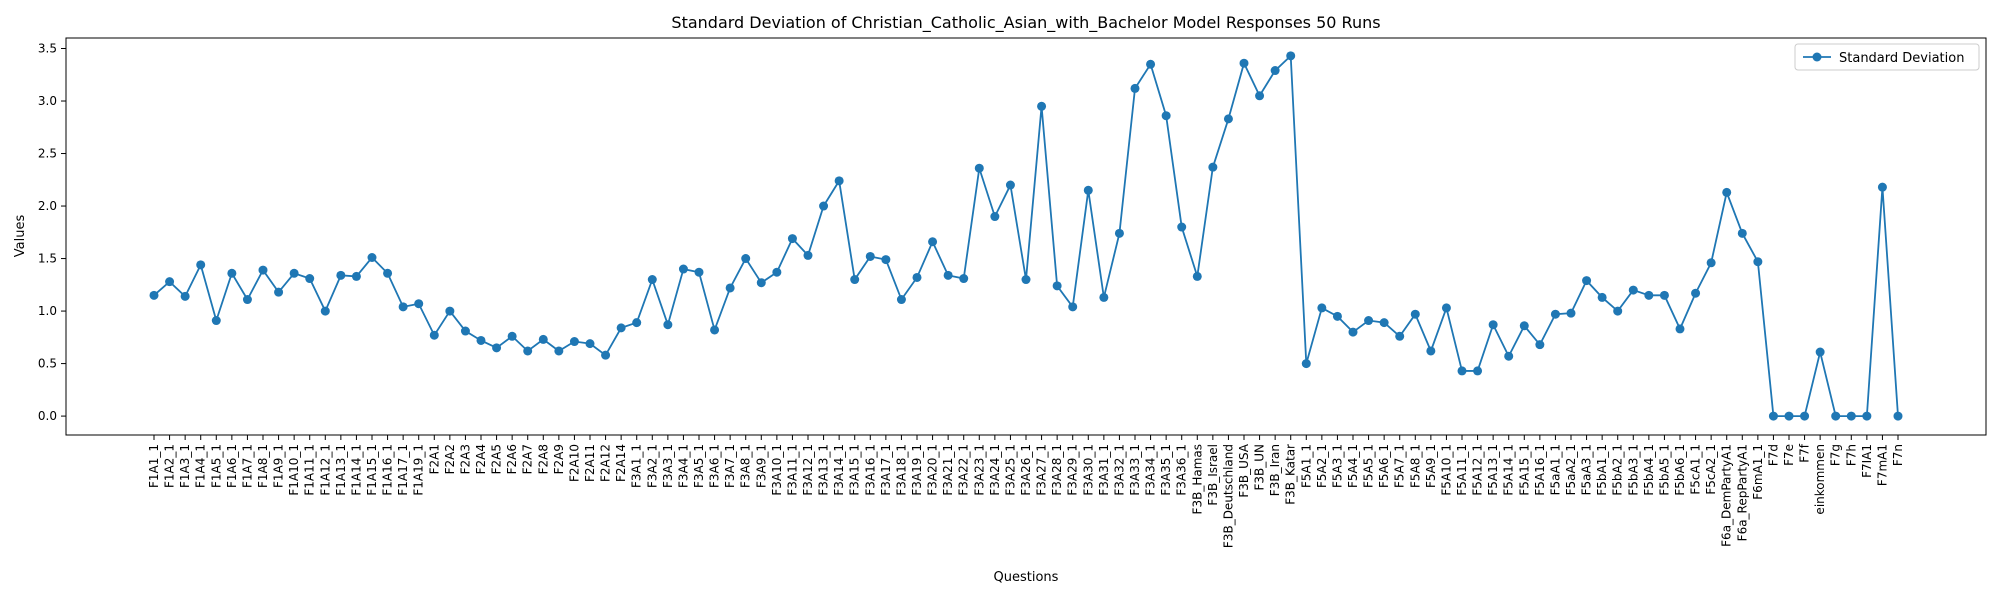 Image resolution: width=2000 pixels, height=600 pixels. What do you see at coordinates (1026, 577) in the screenshot?
I see `x-axis-label: Questions` at bounding box center [1026, 577].